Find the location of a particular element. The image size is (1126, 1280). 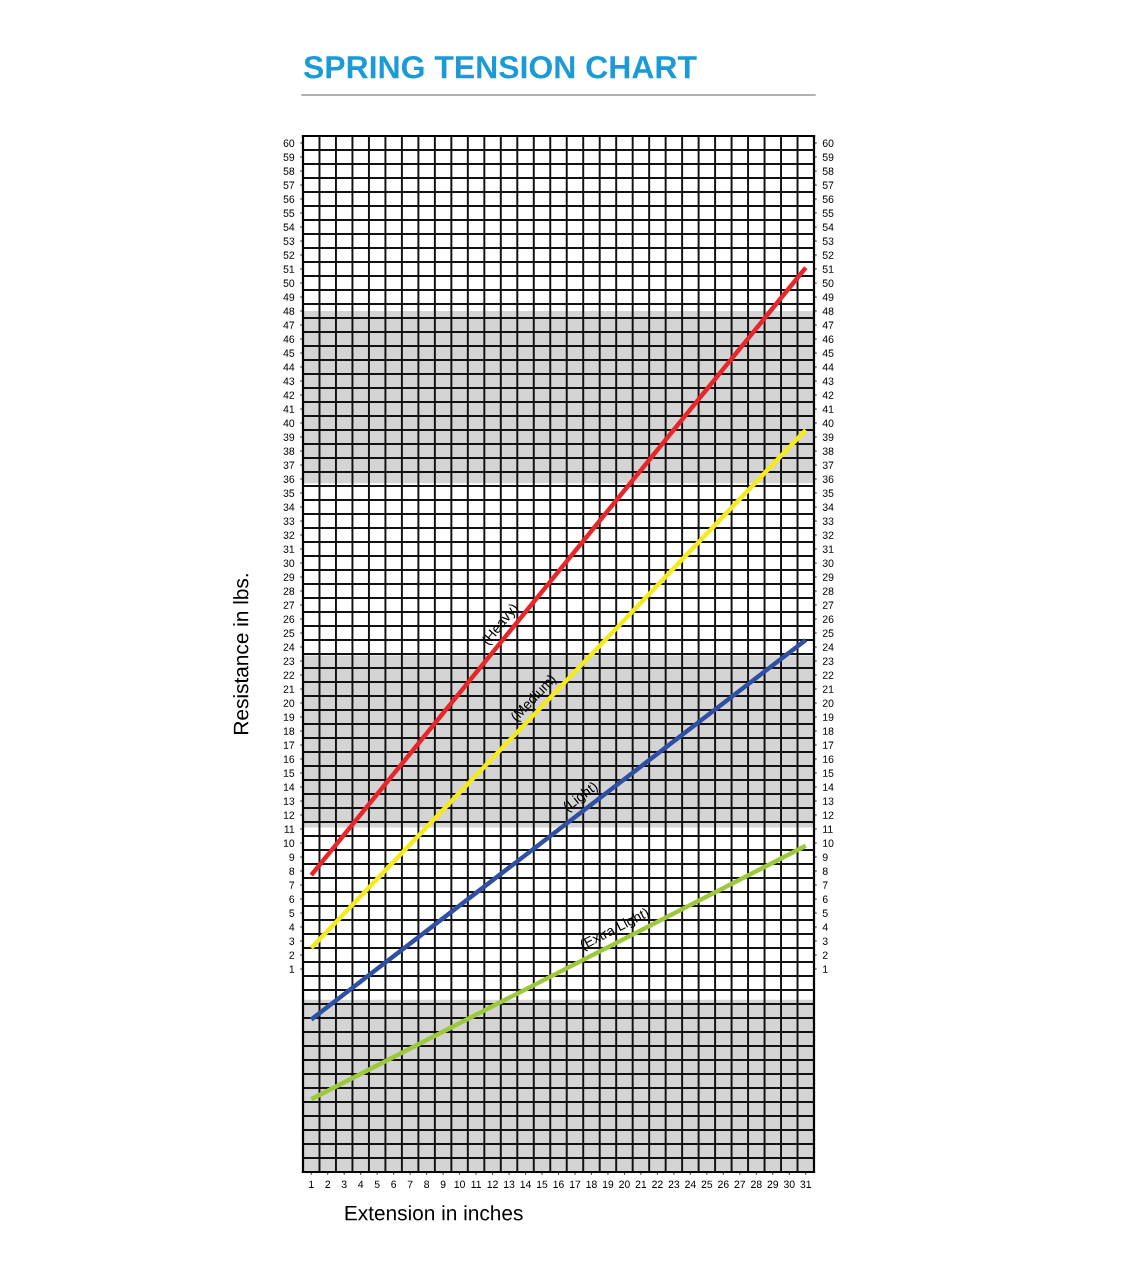

y2-tick-label: 19 is located at coordinates (828, 717).